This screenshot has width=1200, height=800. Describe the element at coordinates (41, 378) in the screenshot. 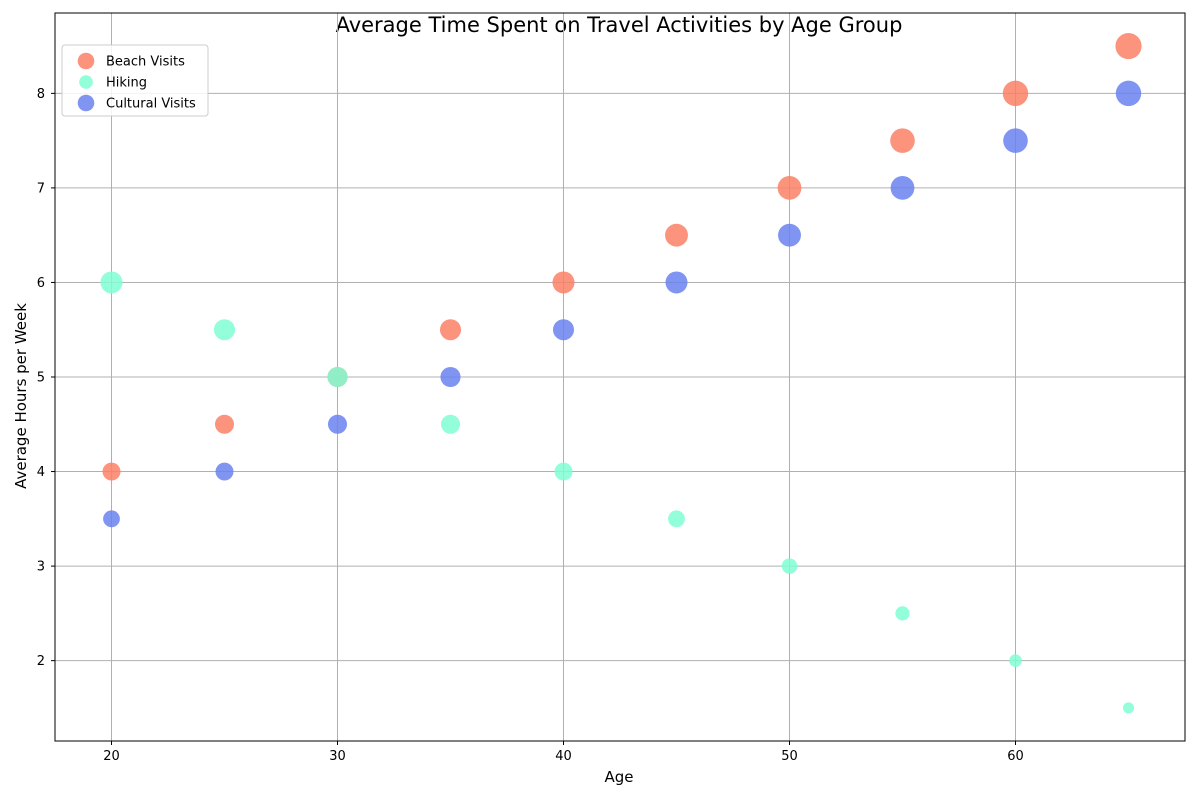

I see `y-tick-label: 5` at that location.